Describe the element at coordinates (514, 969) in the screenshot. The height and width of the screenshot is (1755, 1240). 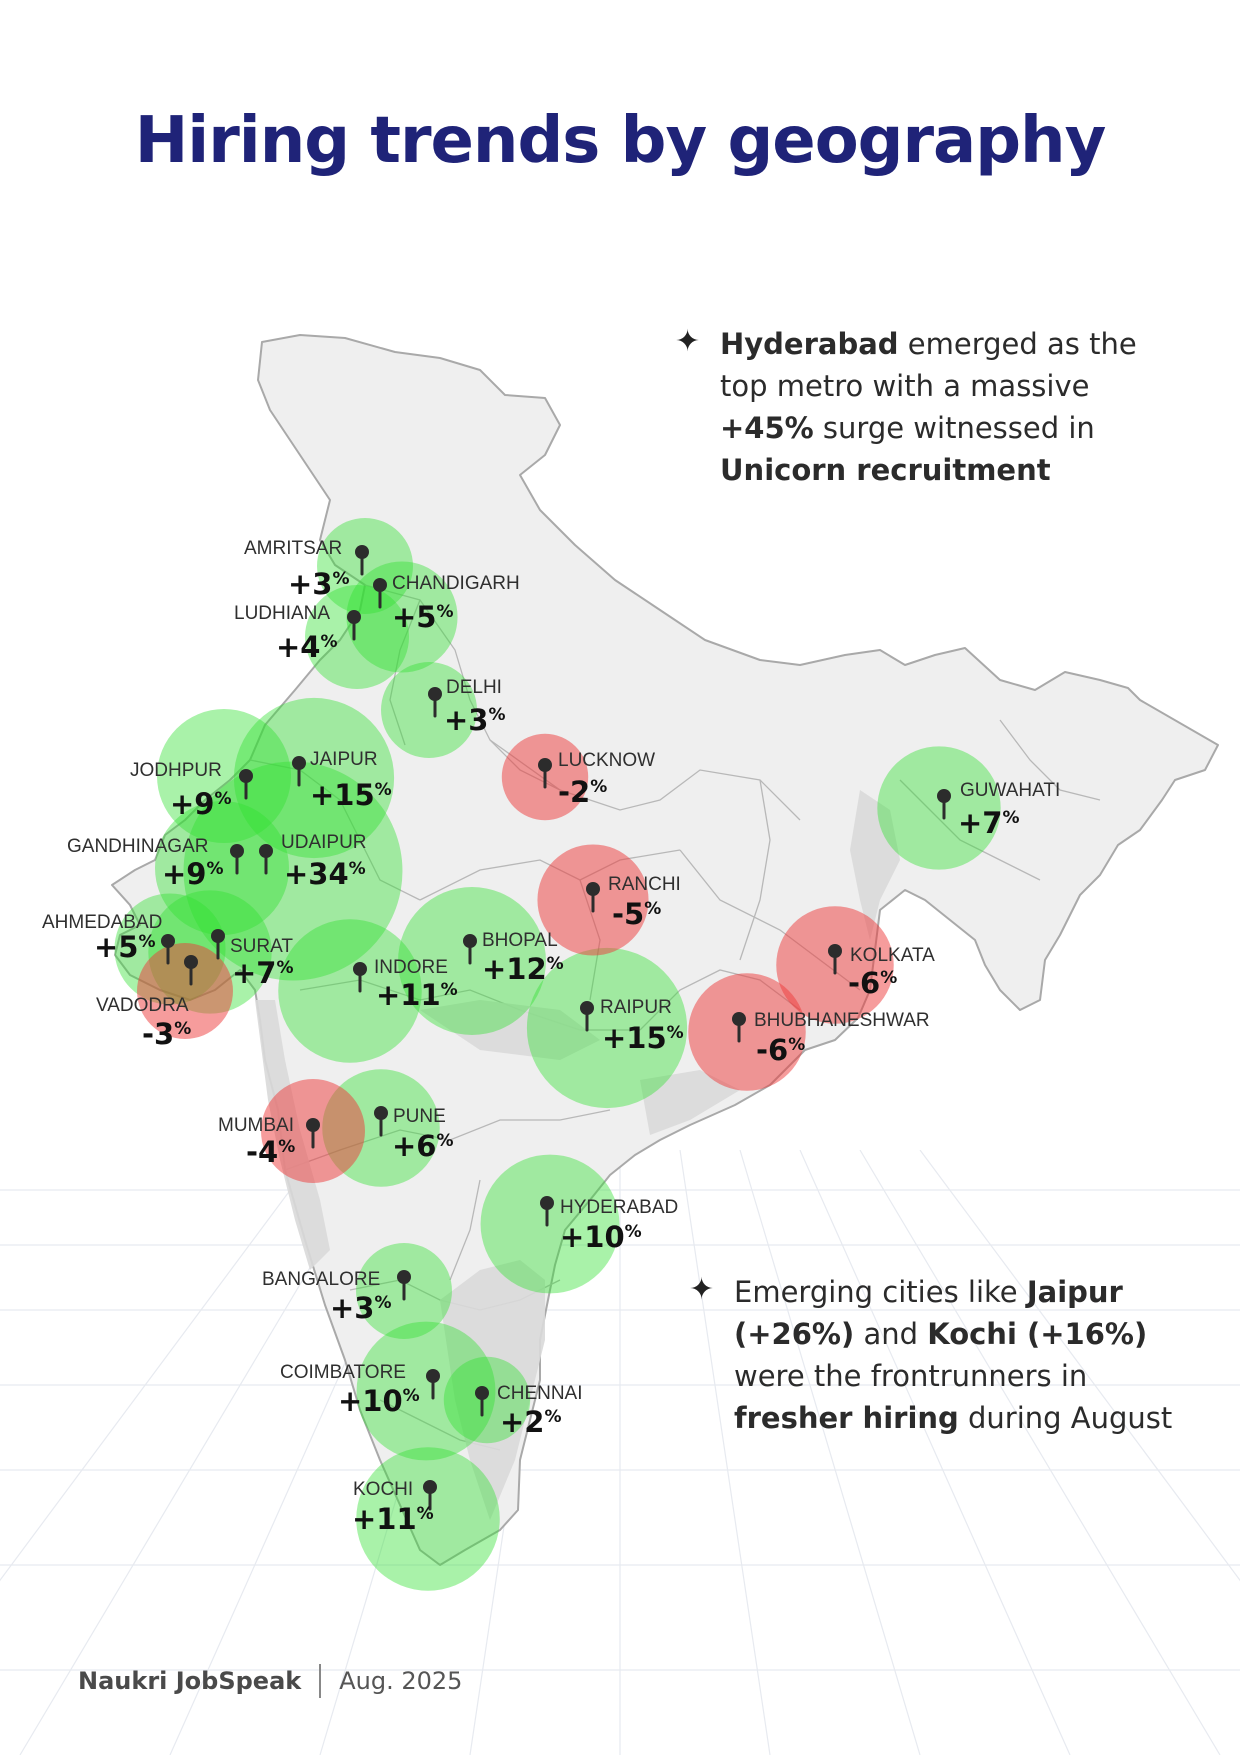
I see `change-value: +12` at that location.